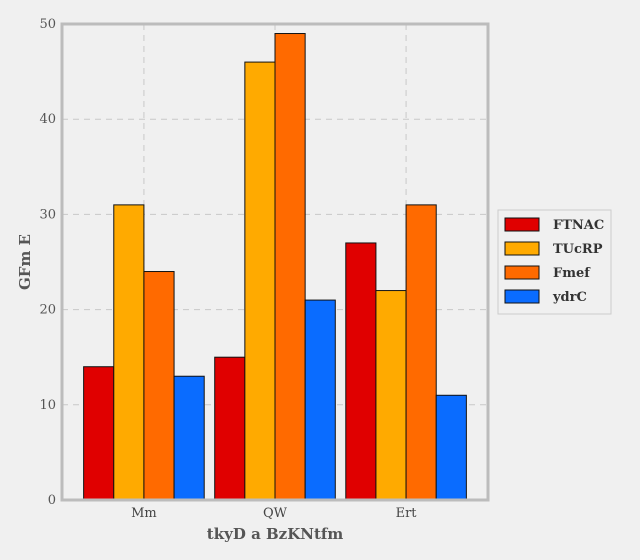  I want to click on x-axis-ticks: Mm QW Ert, so click(274, 513).